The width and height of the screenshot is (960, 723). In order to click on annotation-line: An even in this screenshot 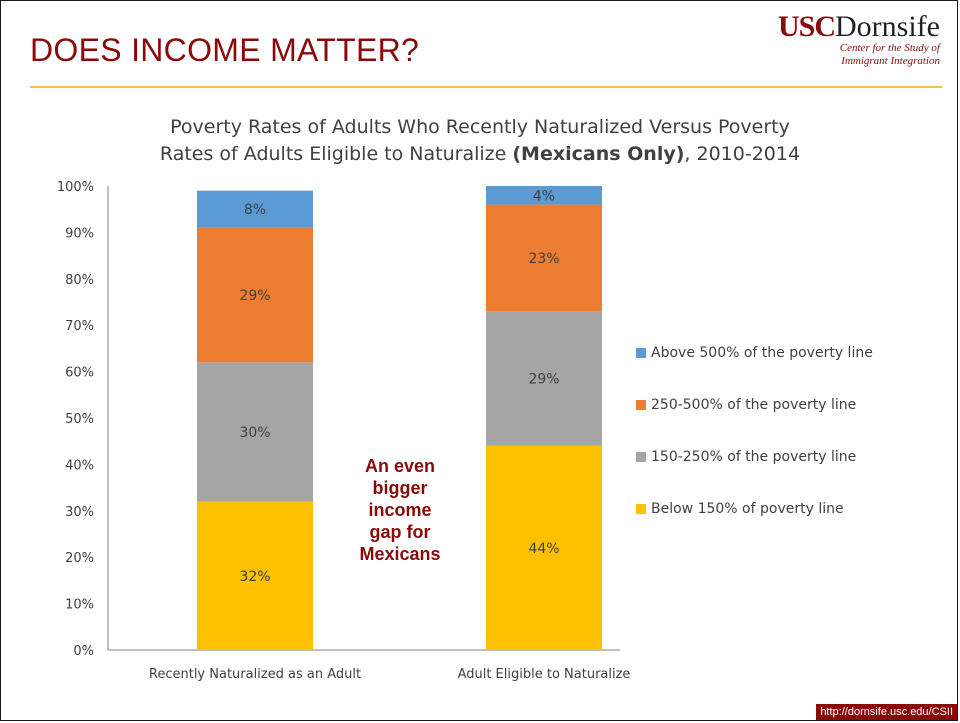, I will do `click(400, 466)`.